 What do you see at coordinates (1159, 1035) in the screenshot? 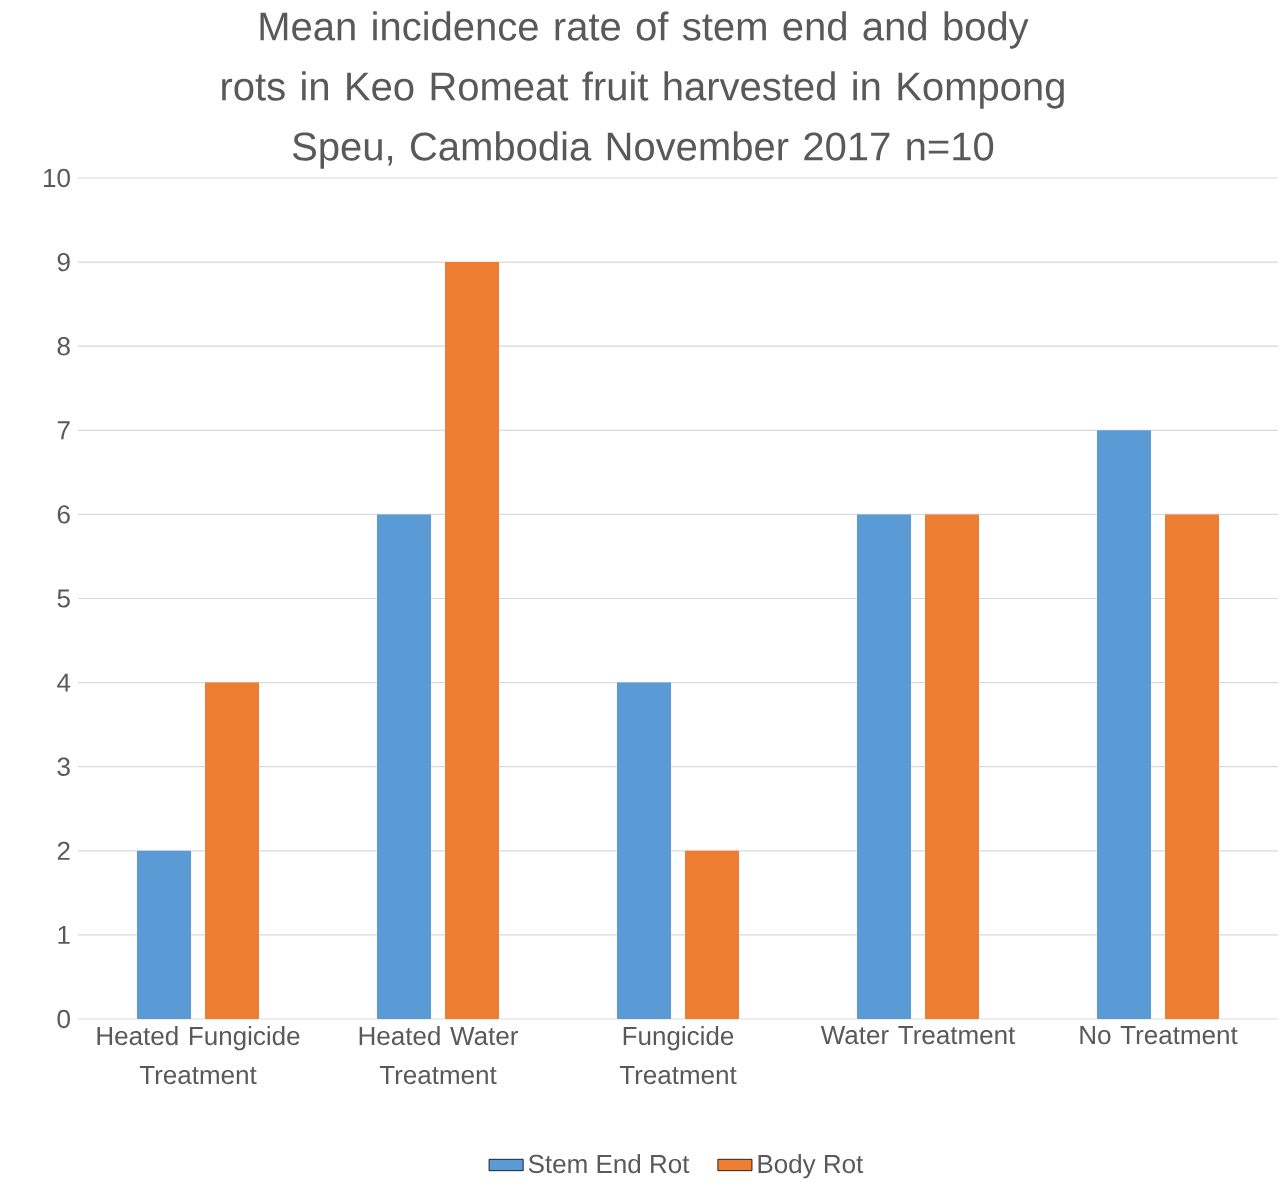
I see `x-tick-label: No Treatment` at bounding box center [1159, 1035].